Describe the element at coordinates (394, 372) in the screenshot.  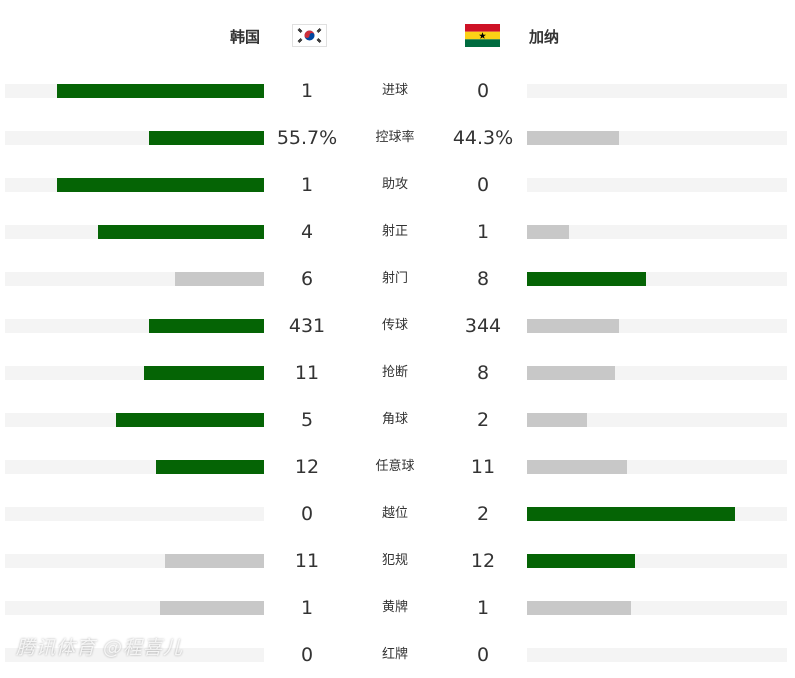
I see `stat-label: 抢断` at that location.